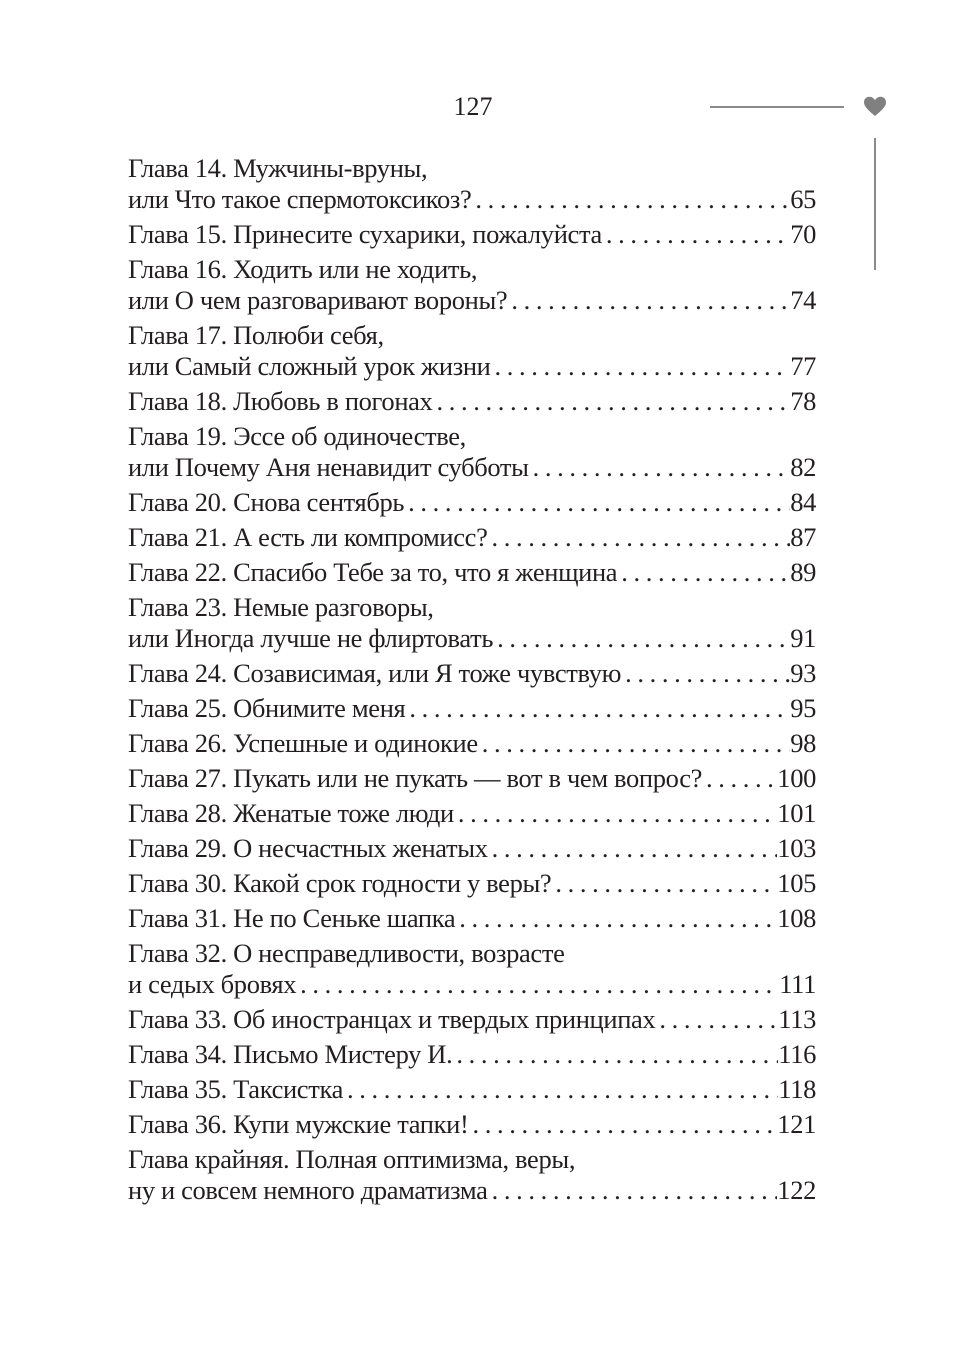 This screenshot has height=1363, width=977. I want to click on toc-line: Глава 29. О несчастных женатых 103, so click(472, 848).